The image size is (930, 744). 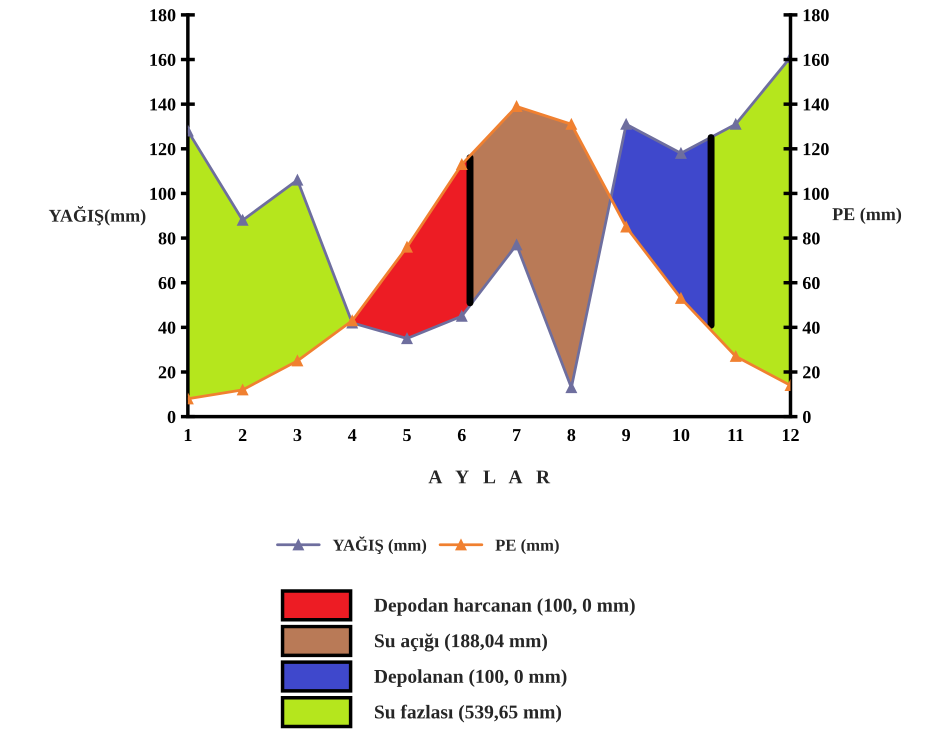 I want to click on x-tick-label: 2, so click(x=242, y=435).